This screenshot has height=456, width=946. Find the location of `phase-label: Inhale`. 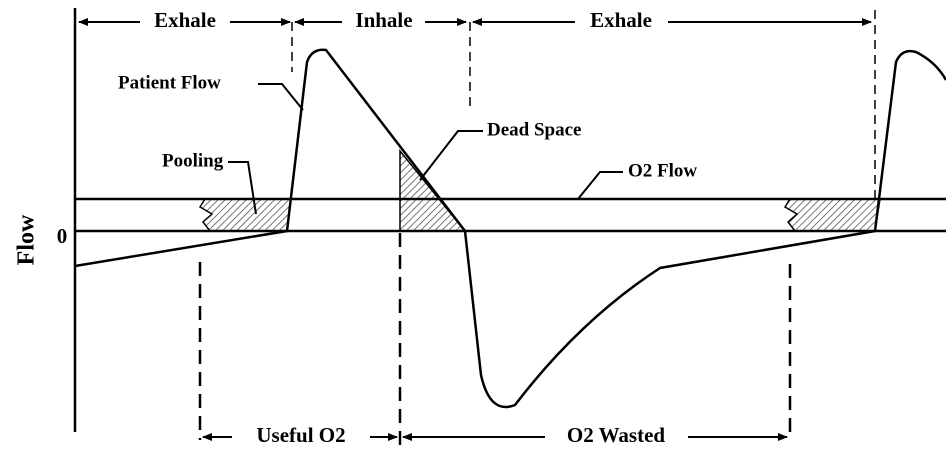

phase-label: Inhale is located at coordinates (383, 20).